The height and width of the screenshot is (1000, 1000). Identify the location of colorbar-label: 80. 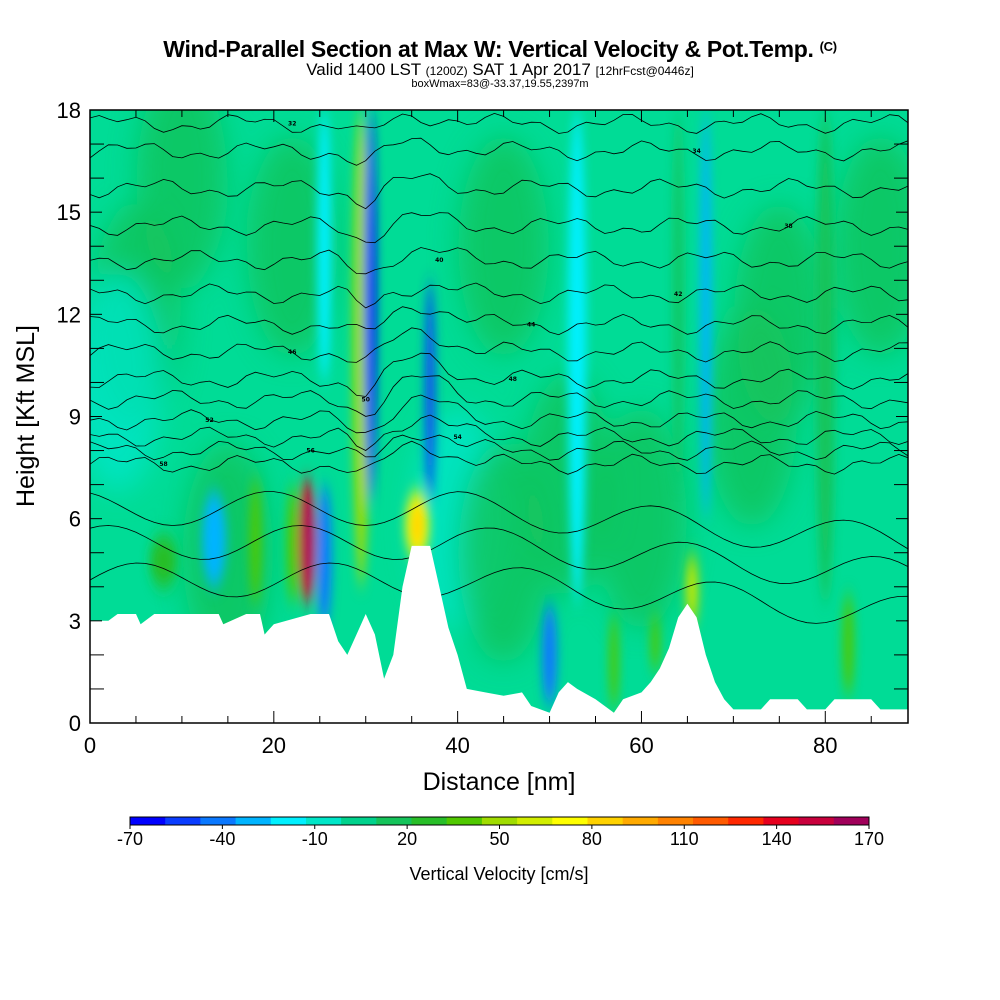
(592, 839).